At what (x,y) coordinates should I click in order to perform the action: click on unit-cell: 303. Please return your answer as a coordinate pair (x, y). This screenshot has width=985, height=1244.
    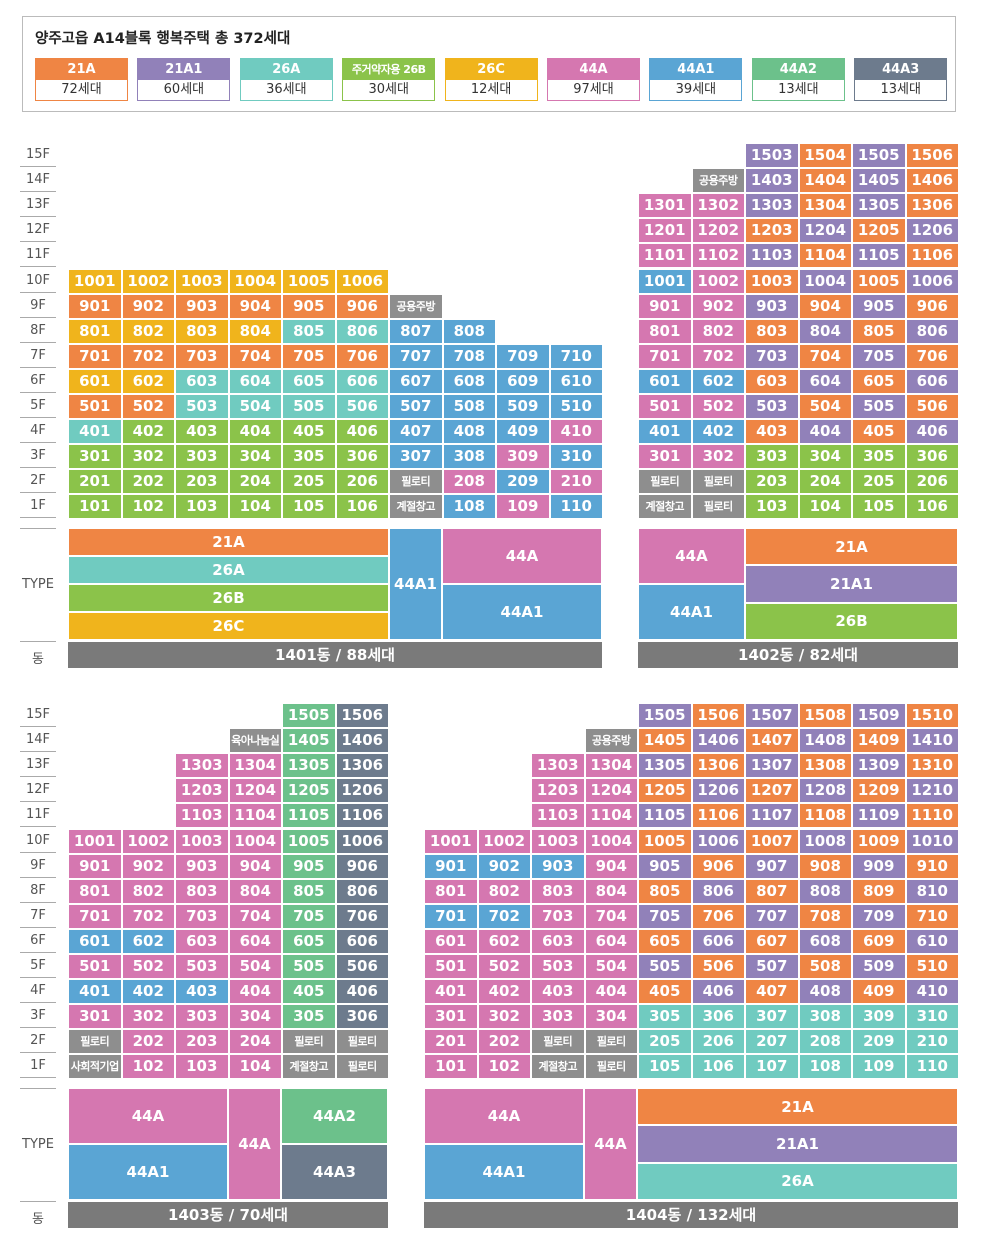
    Looking at the image, I should click on (202, 1017).